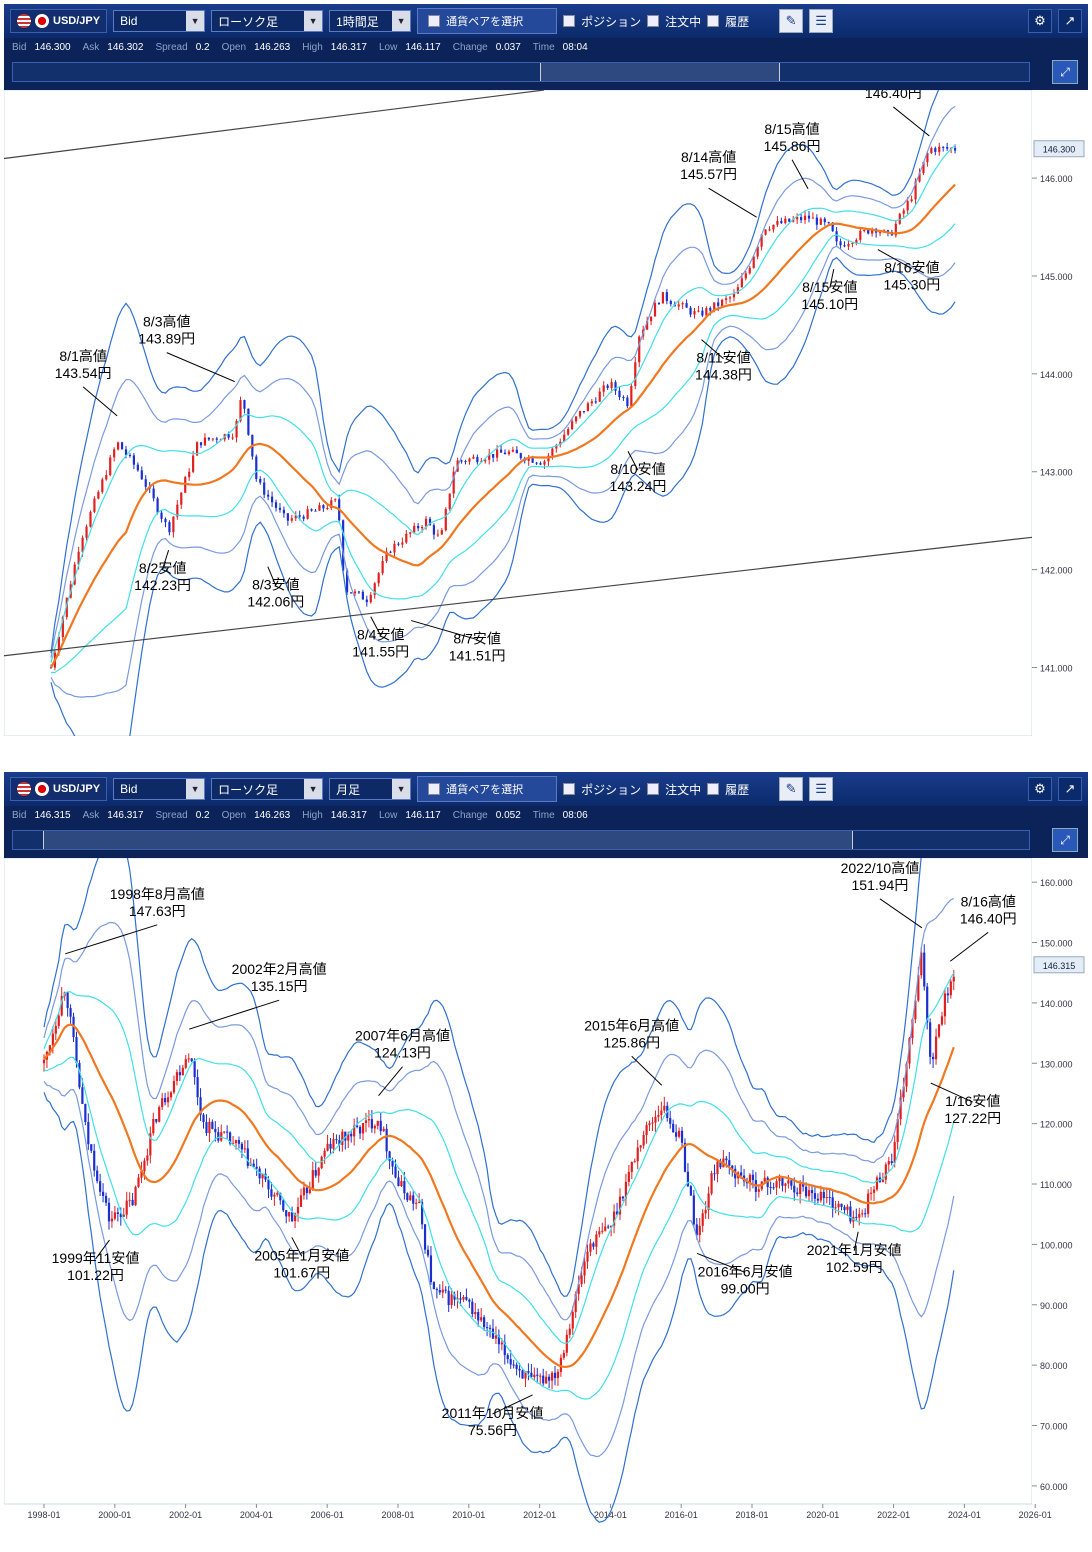 The height and width of the screenshot is (1552, 1092). I want to click on current-price-label: 146.300, so click(1059, 150).